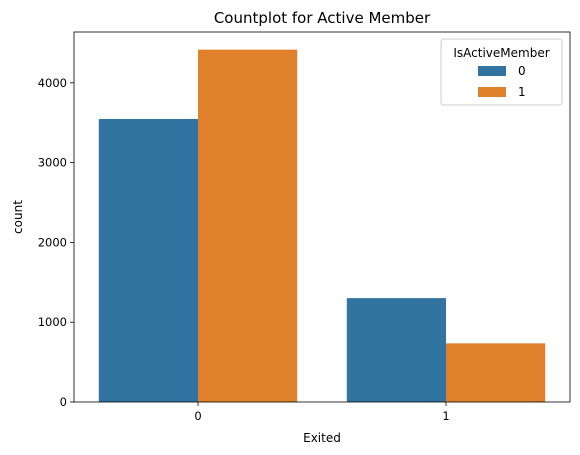 The width and height of the screenshot is (580, 455). Describe the element at coordinates (52, 83) in the screenshot. I see `y-tick-label: 4000` at that location.